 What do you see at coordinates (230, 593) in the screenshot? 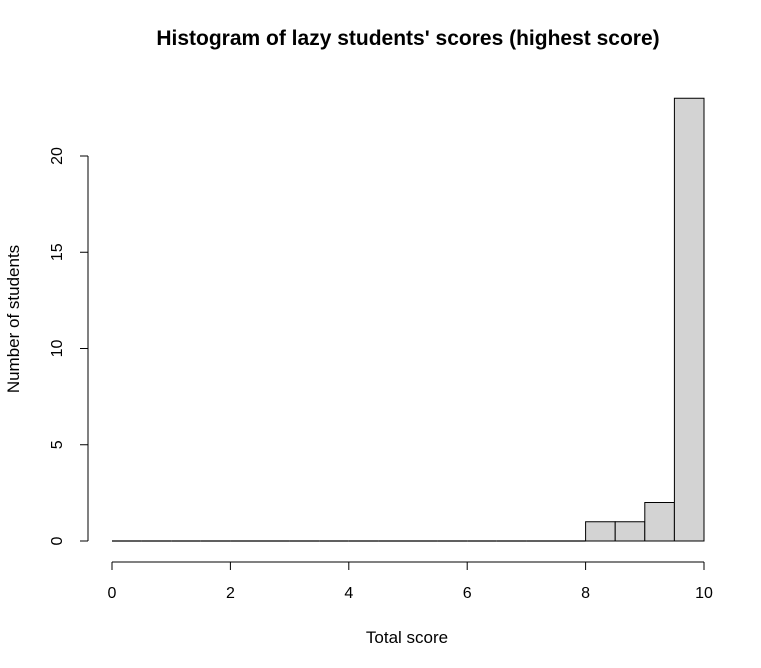
I see `x-tick-label: 2` at bounding box center [230, 593].